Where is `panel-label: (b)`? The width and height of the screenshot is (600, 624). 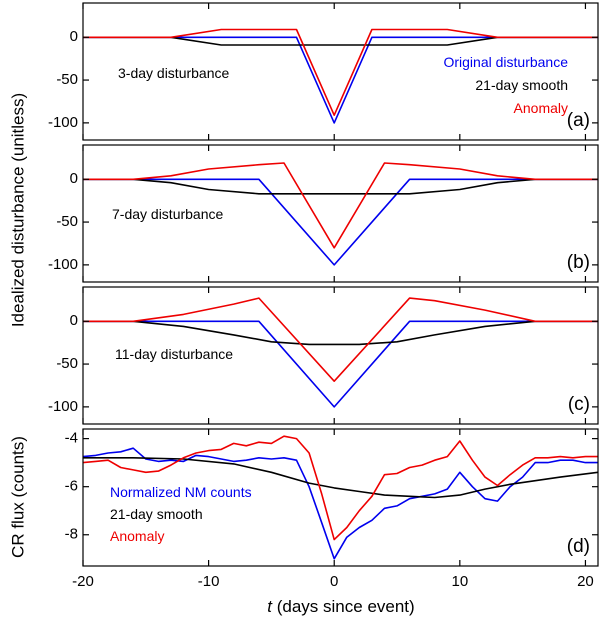 panel-label: (b) is located at coordinates (578, 262).